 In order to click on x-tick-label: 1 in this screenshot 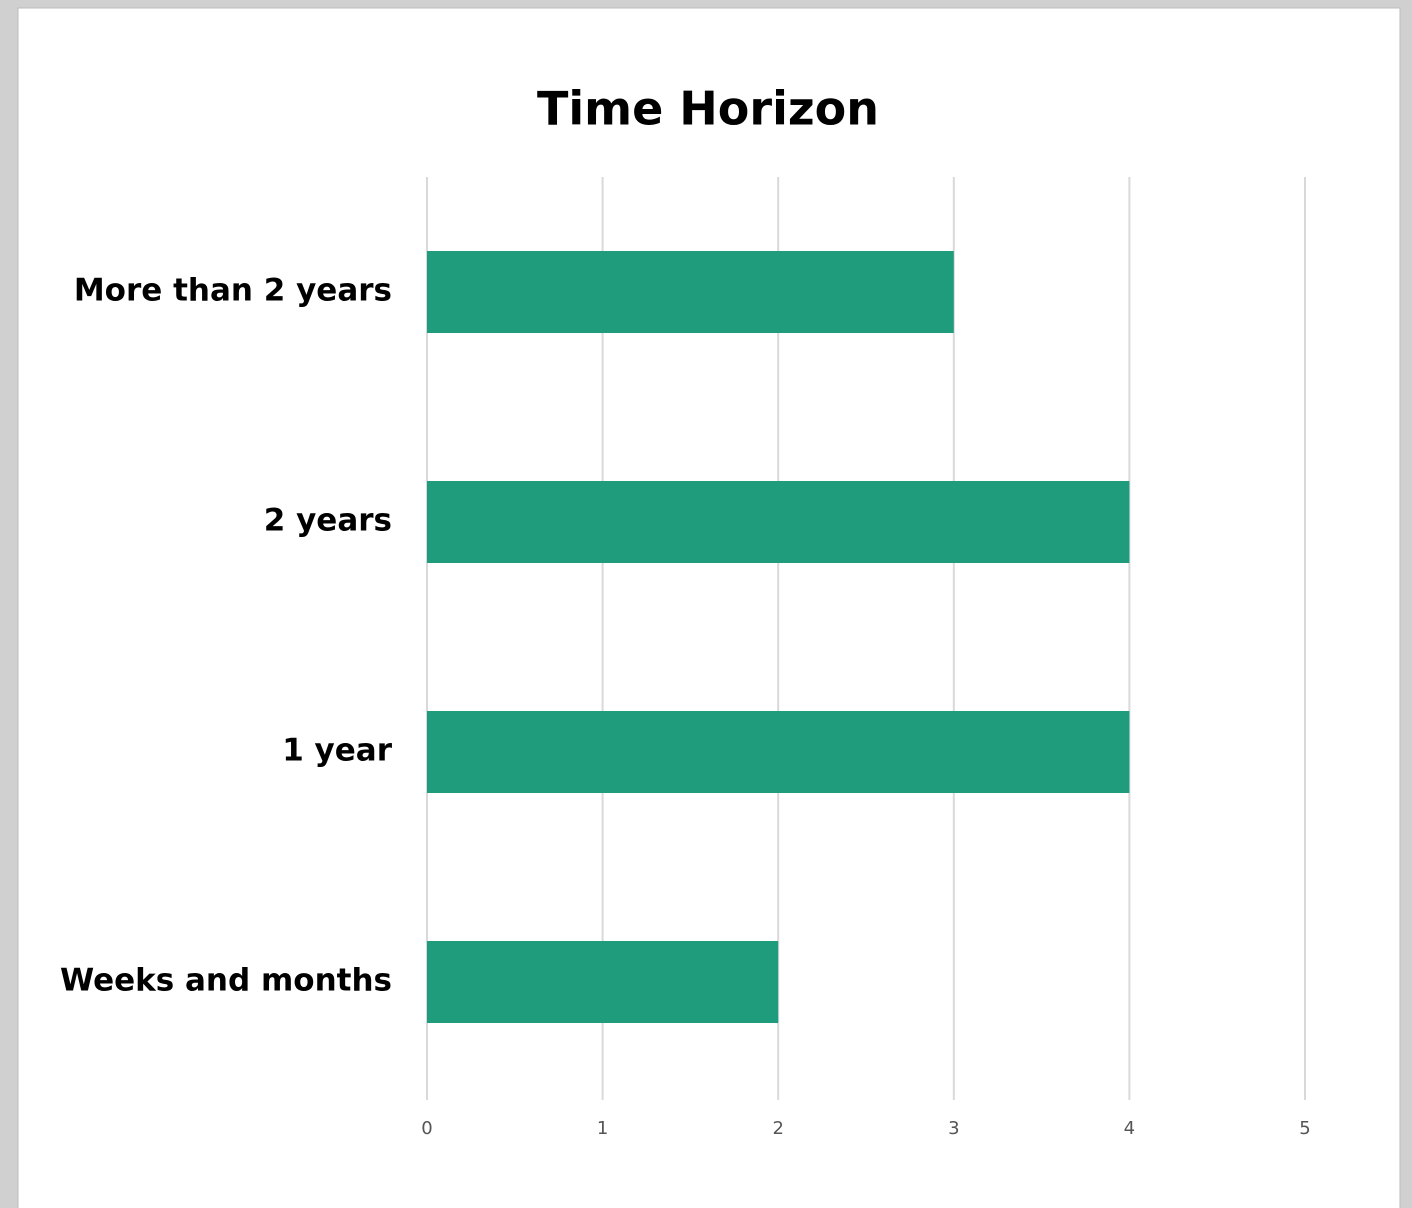, I will do `click(602, 1128)`.